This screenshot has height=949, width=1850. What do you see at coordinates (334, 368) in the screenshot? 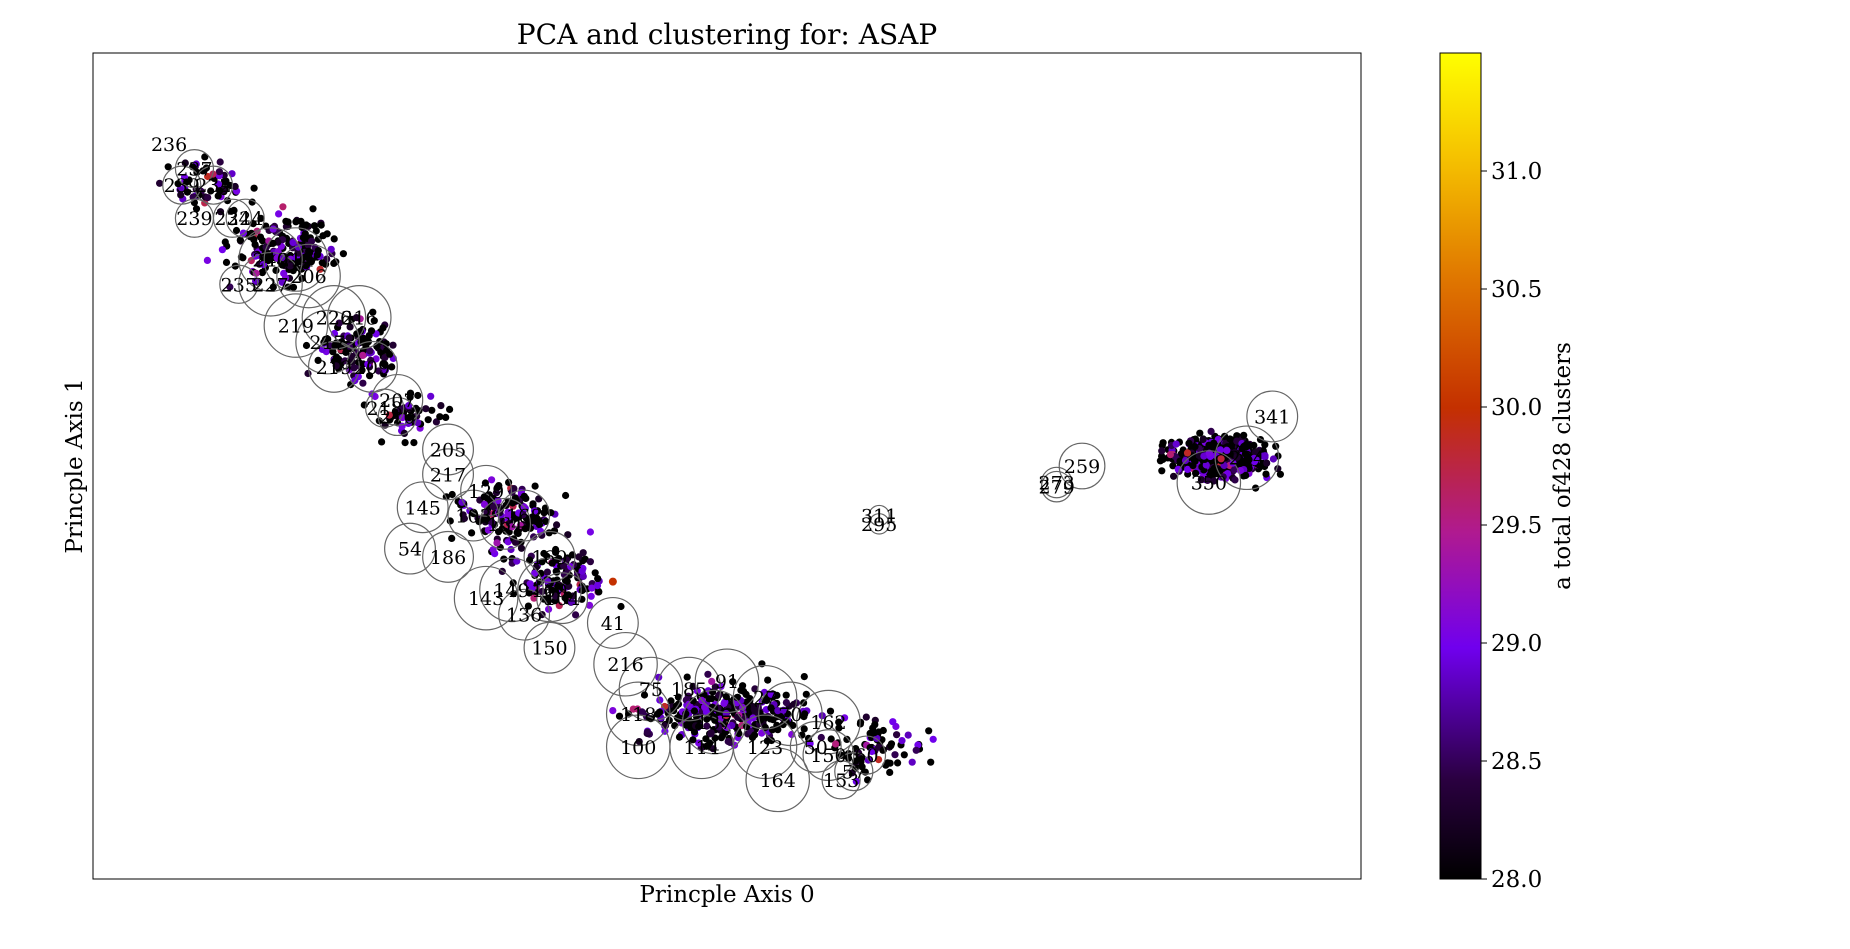
I see `cluster-label: 219` at bounding box center [334, 368].